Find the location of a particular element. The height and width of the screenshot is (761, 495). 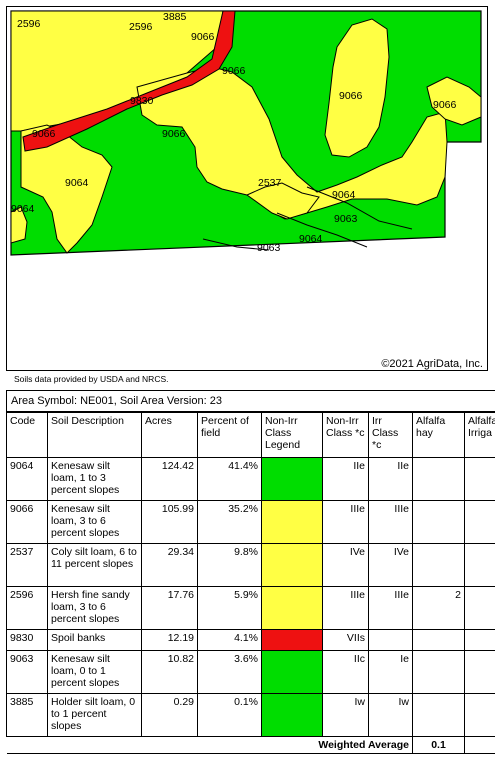

cell-code: 9063 is located at coordinates (27, 672).